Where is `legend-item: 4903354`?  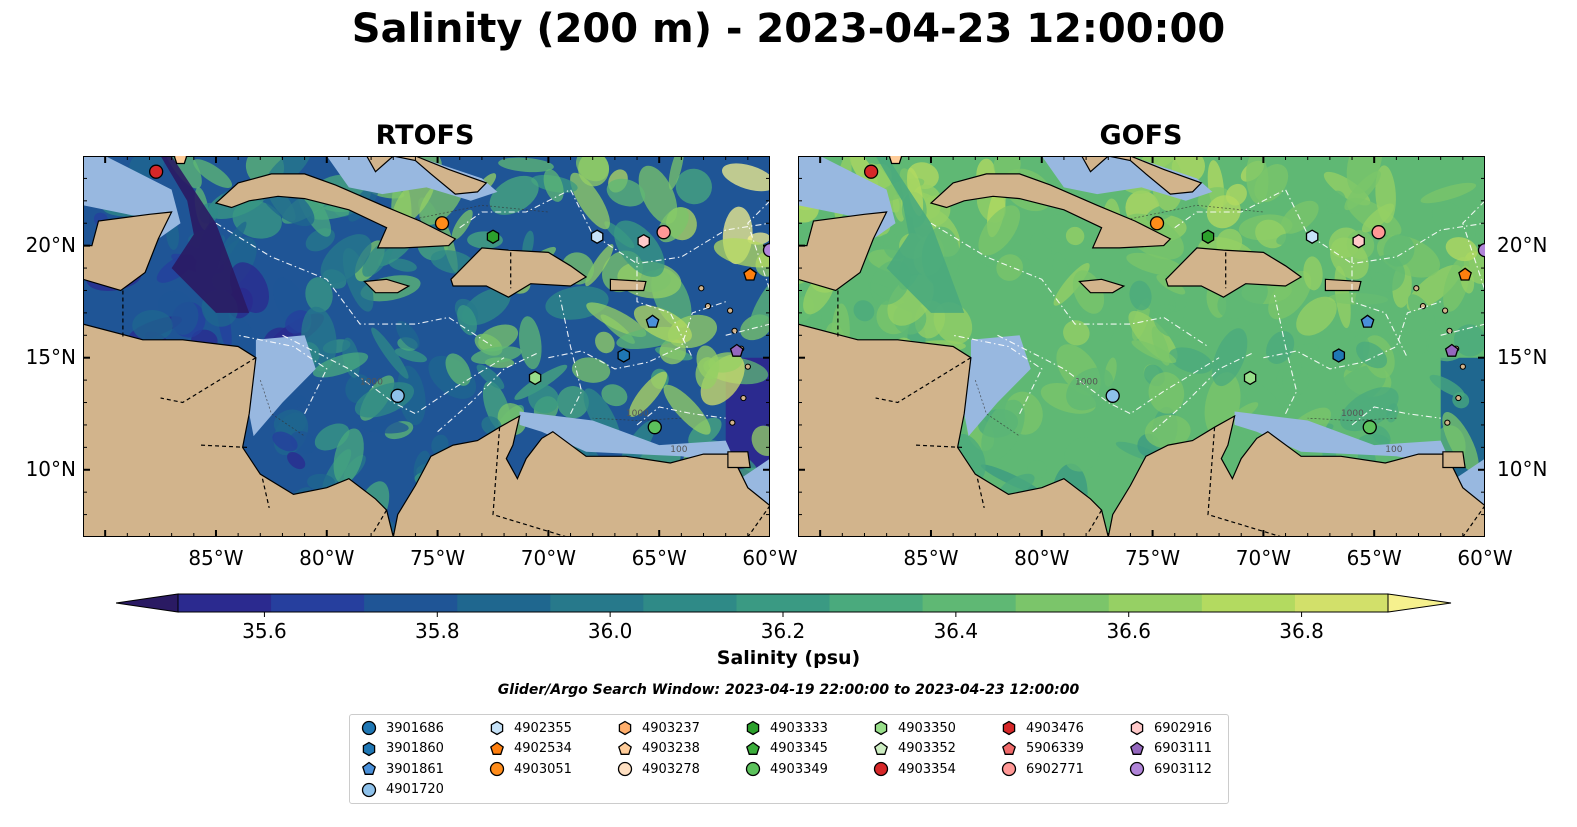
legend-item: 4903354 is located at coordinates (914, 769).